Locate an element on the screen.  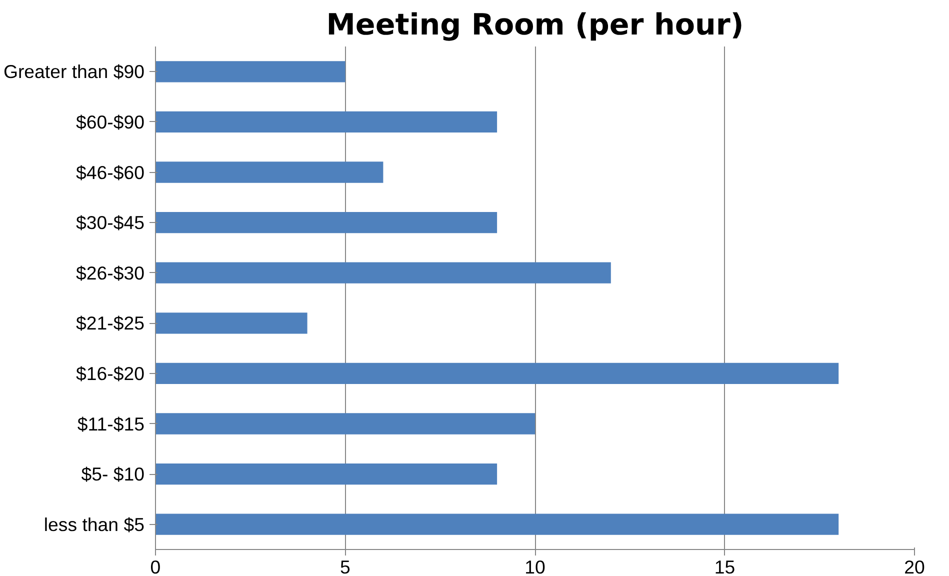
y-tick-label: $30-$45 is located at coordinates (110, 223).